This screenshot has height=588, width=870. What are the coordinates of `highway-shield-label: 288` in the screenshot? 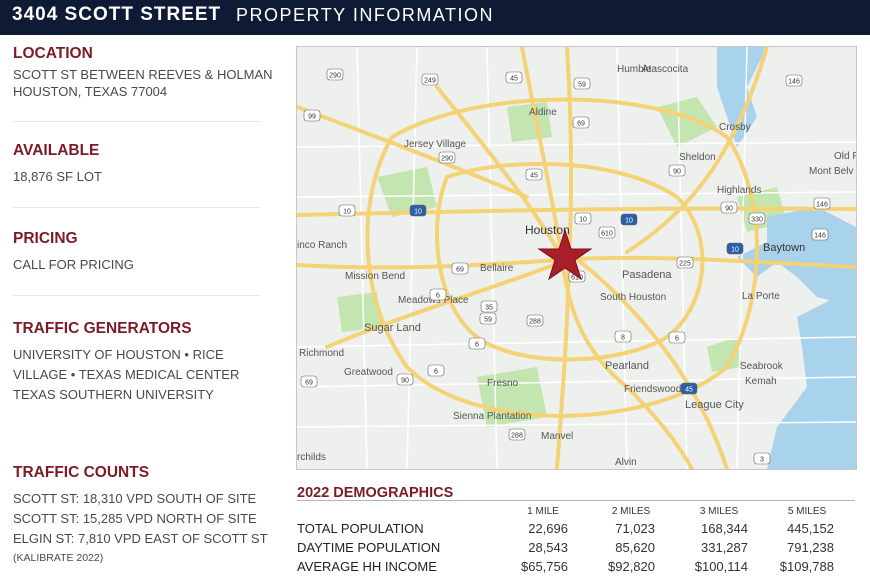 It's located at (535, 322).